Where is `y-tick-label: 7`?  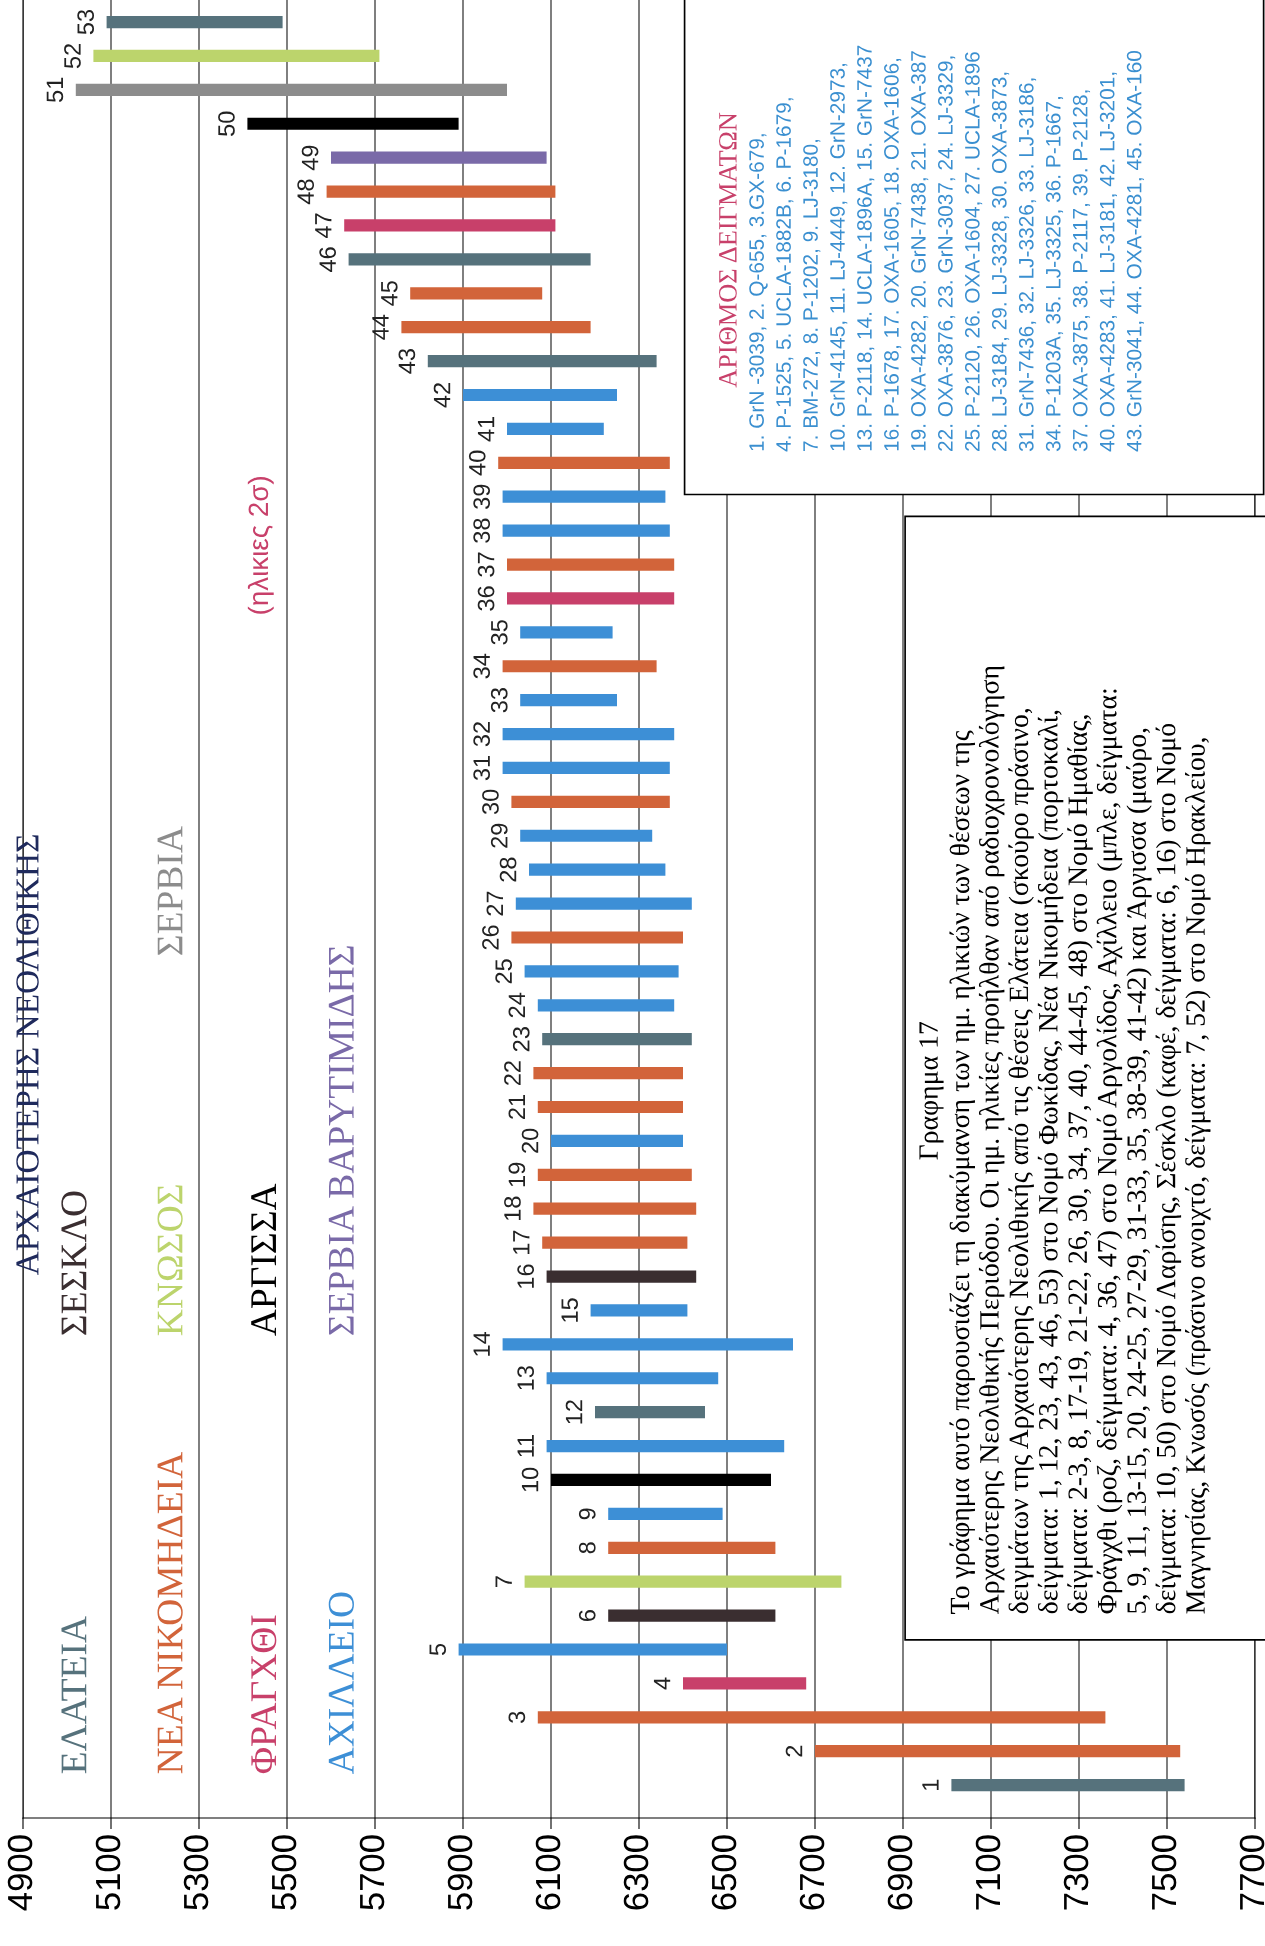 y-tick-label: 7 is located at coordinates (503, 1582).